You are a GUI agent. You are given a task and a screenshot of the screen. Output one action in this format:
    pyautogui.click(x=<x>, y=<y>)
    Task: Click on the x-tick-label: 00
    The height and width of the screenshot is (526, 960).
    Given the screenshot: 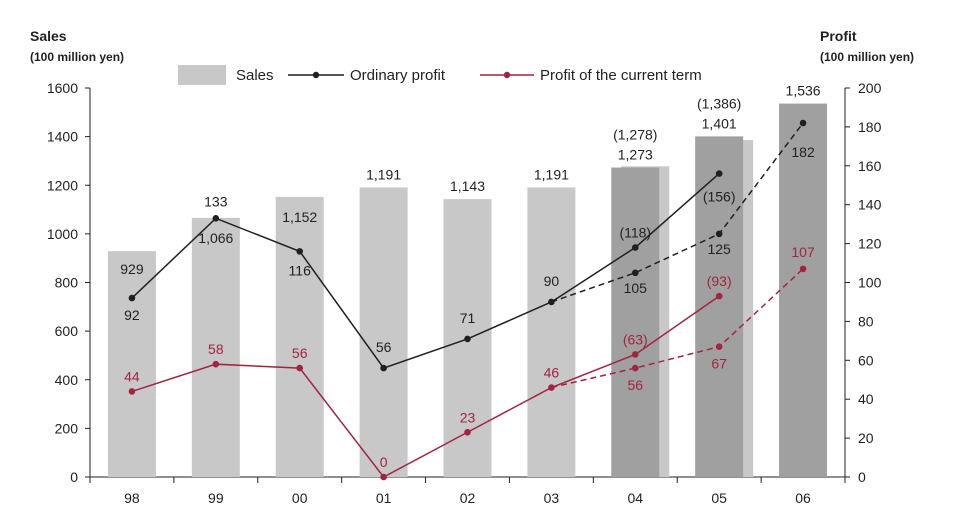 What is the action you would take?
    pyautogui.click(x=300, y=498)
    